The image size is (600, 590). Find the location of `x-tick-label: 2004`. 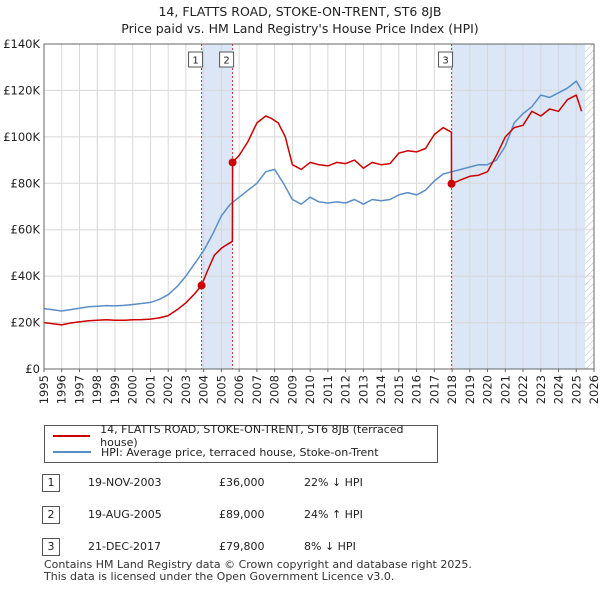

x-tick-label: 2004 is located at coordinates (204, 389).